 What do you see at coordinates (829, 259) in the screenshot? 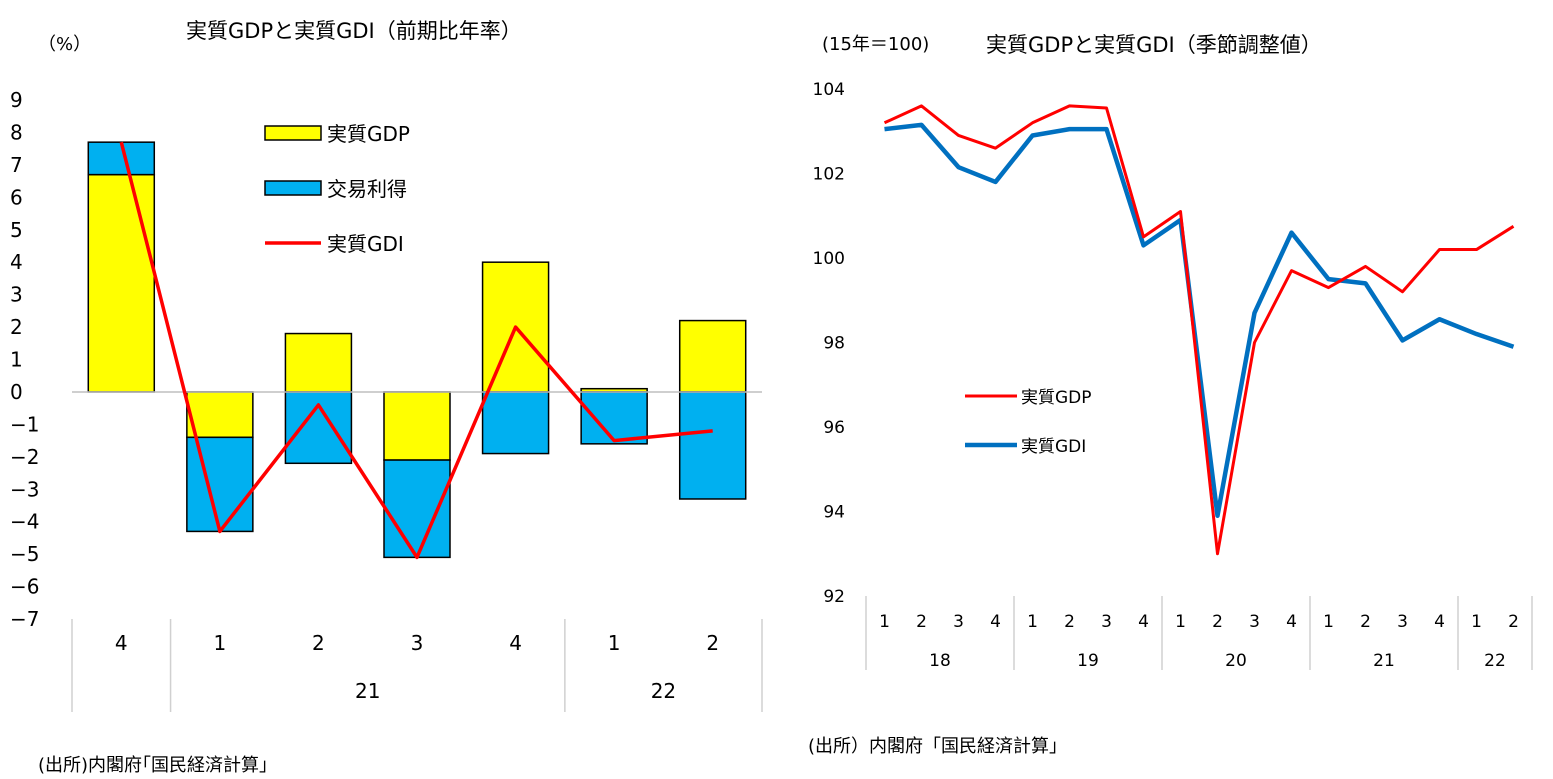
I see `right-y-tick-label: 100` at bounding box center [829, 259].